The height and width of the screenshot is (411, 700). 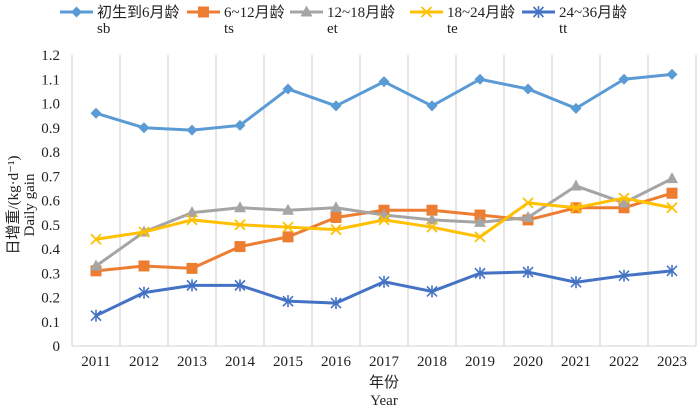 What do you see at coordinates (452, 29) in the screenshot?
I see `legend-code: te` at bounding box center [452, 29].